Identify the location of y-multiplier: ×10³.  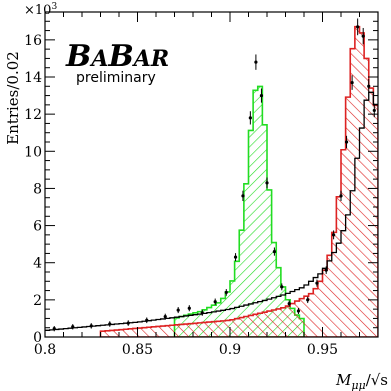
(40, 10).